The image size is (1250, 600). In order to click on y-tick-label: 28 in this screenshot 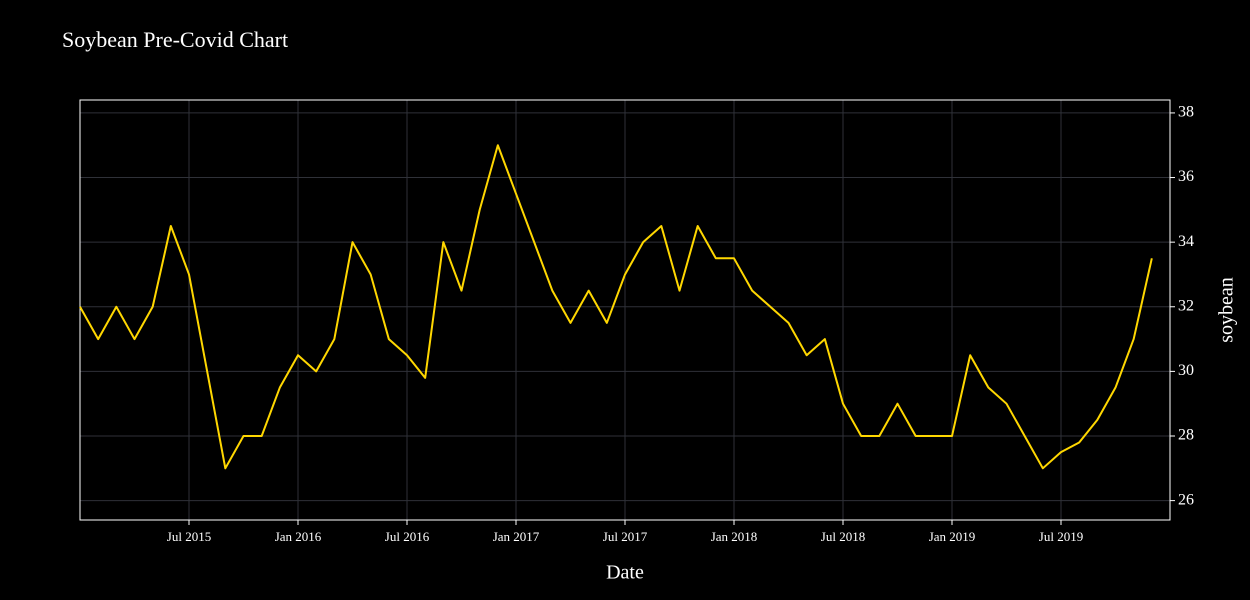, I will do `click(1186, 435)`.